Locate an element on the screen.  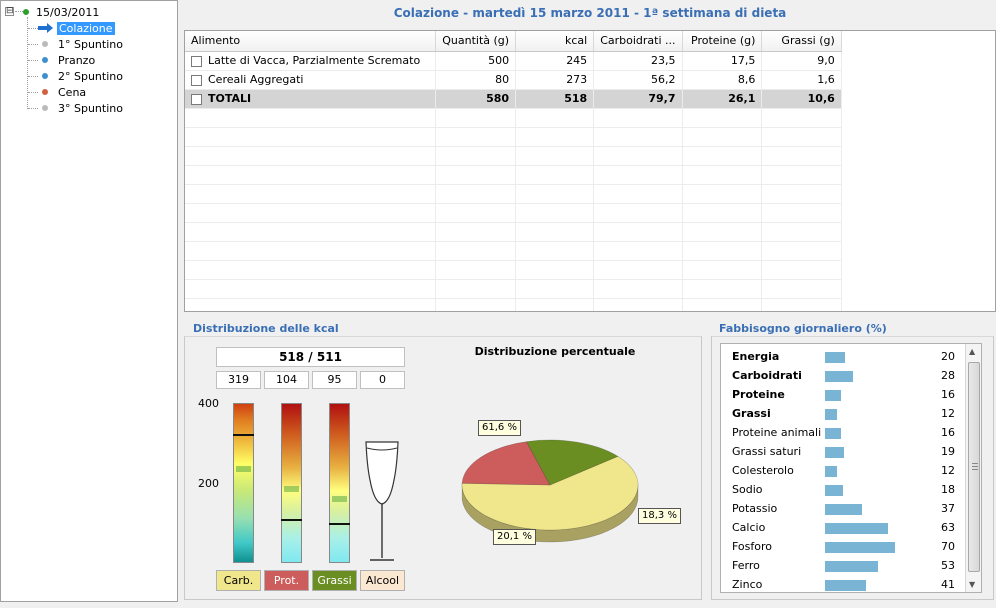
list-item: Grassi 12 is located at coordinates (843, 413).